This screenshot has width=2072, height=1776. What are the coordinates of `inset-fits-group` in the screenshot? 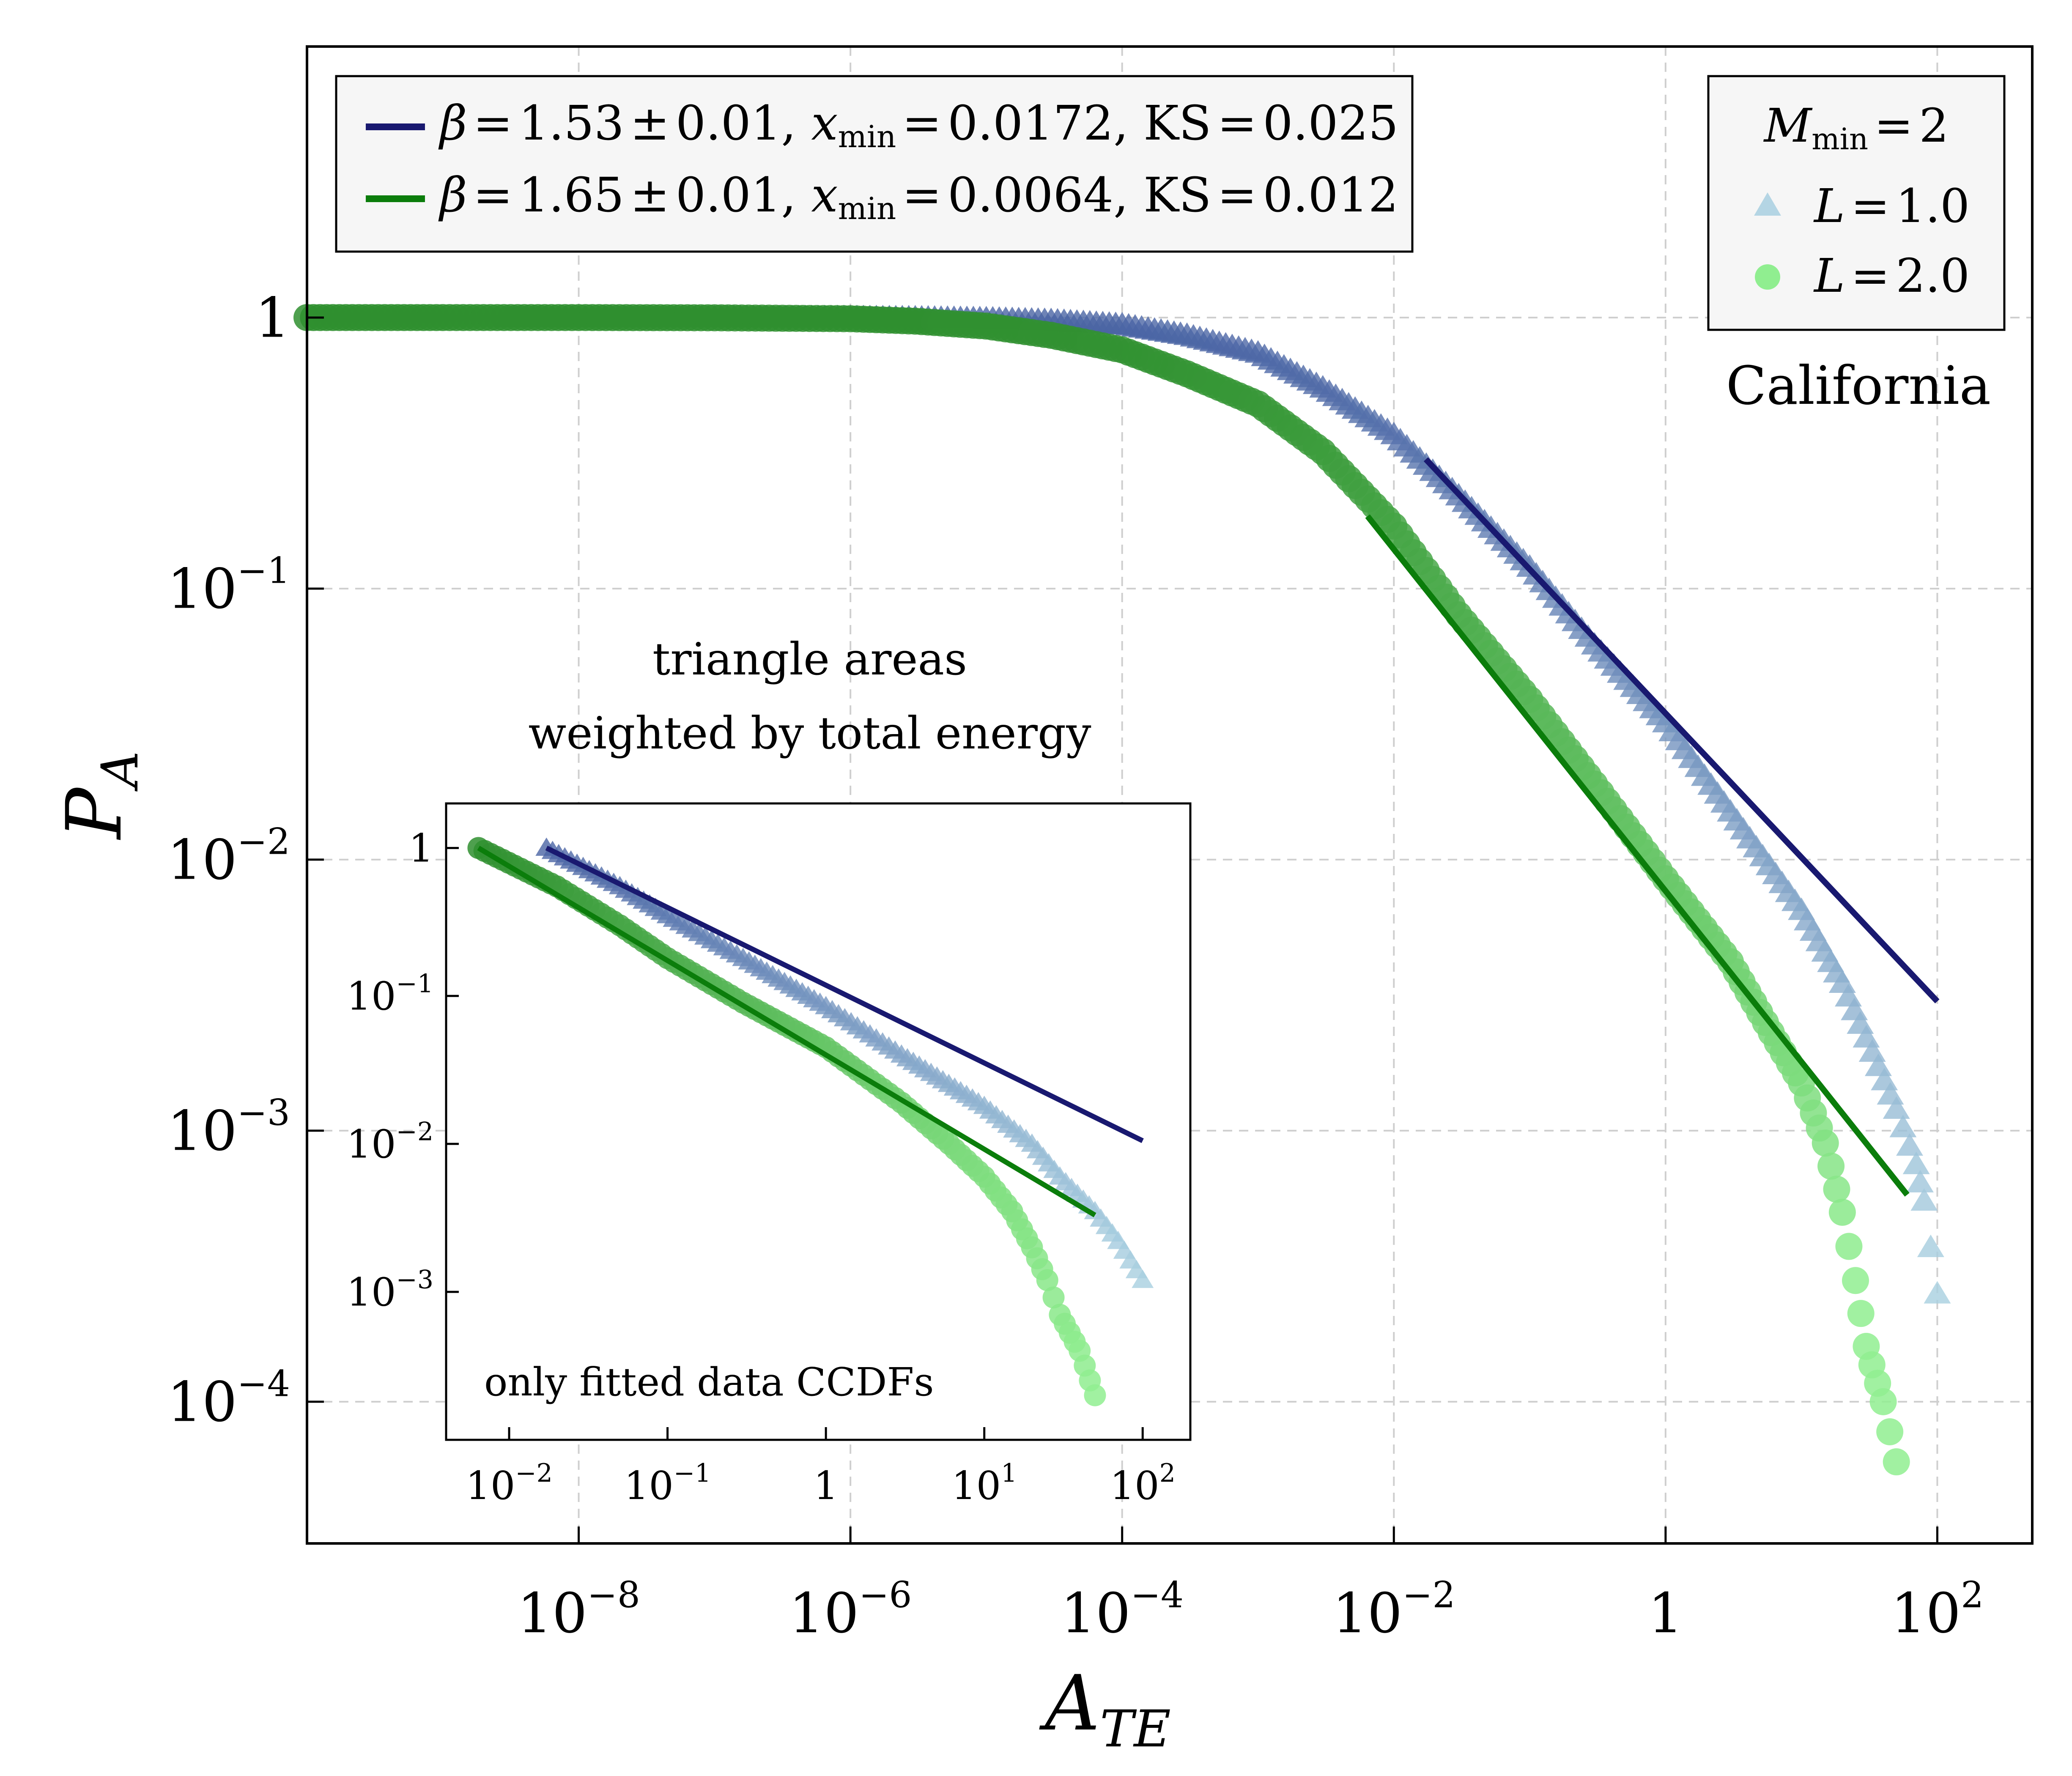 It's located at (810, 1031).